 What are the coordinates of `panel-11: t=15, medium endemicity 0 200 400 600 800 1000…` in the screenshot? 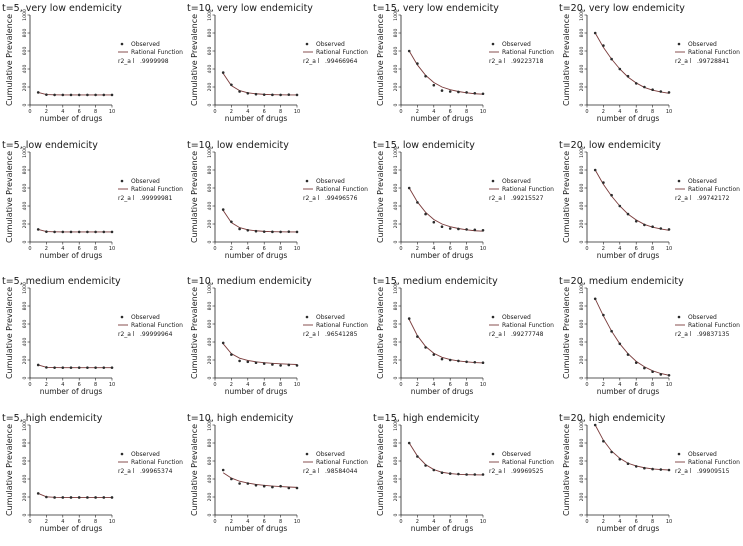 It's located at (463, 336).